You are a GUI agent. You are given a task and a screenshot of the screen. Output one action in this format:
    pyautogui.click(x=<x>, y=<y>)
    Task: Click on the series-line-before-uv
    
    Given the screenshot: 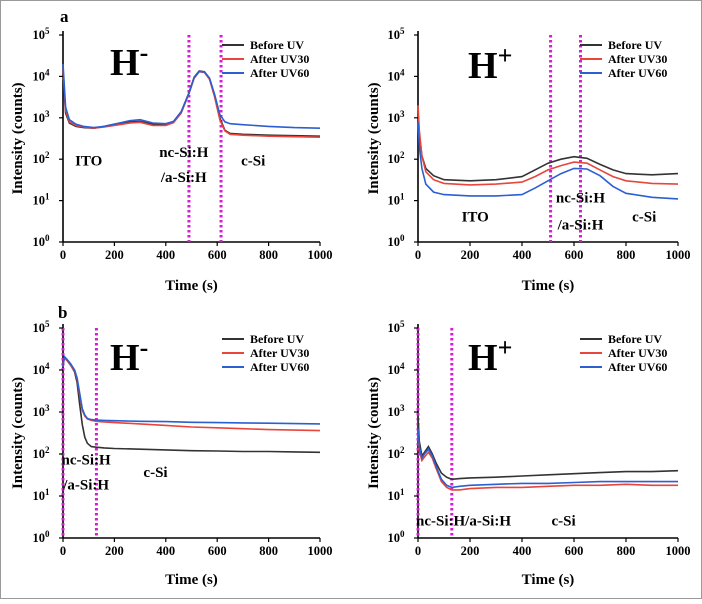 What is the action you would take?
    pyautogui.click(x=548, y=448)
    